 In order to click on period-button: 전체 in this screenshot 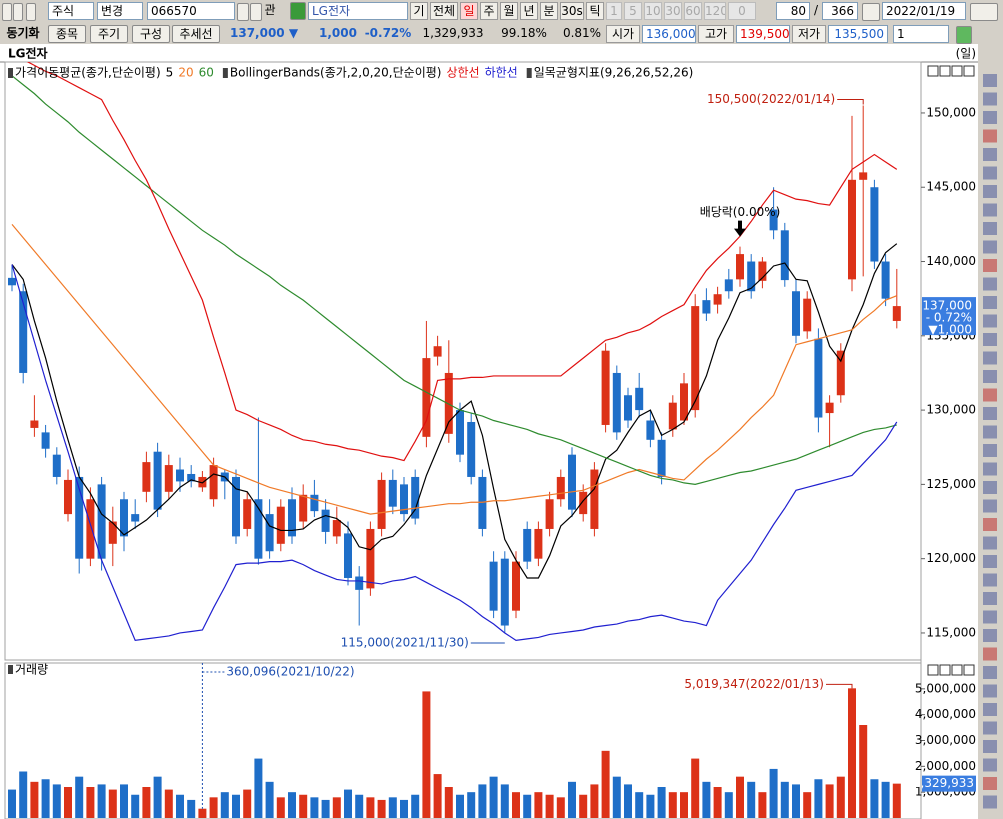, I will do `click(444, 11)`.